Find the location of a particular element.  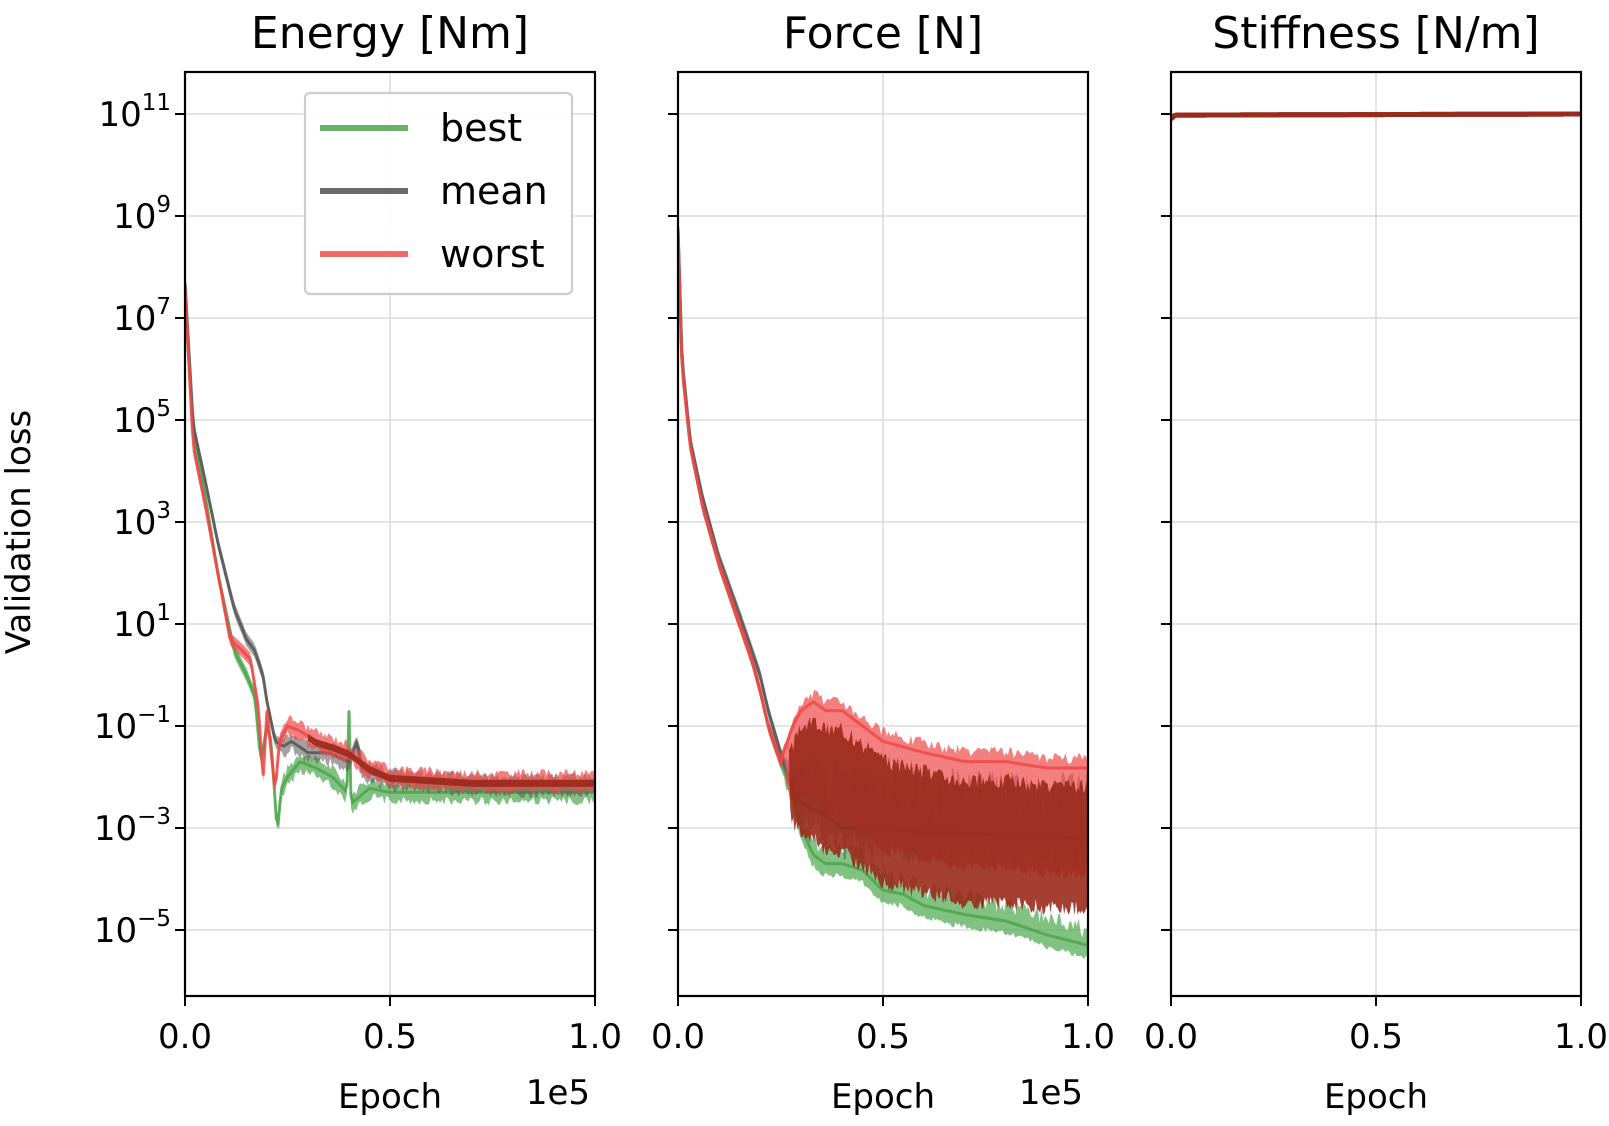

legend-box is located at coordinates (438, 193).